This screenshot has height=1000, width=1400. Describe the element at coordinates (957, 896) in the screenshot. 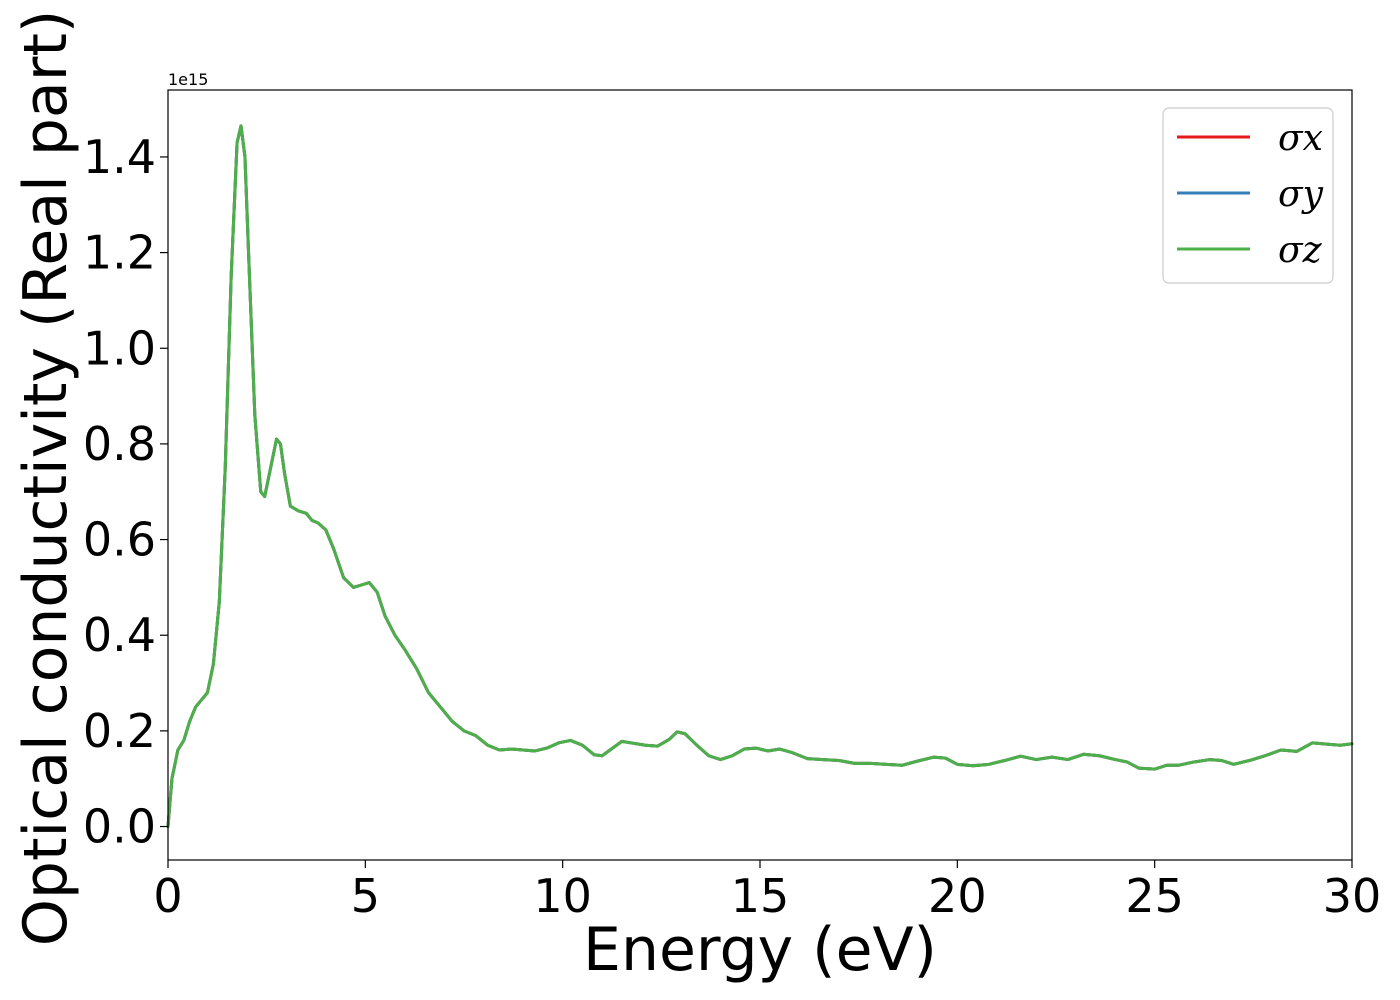

I see `x-tick-label: 20` at that location.